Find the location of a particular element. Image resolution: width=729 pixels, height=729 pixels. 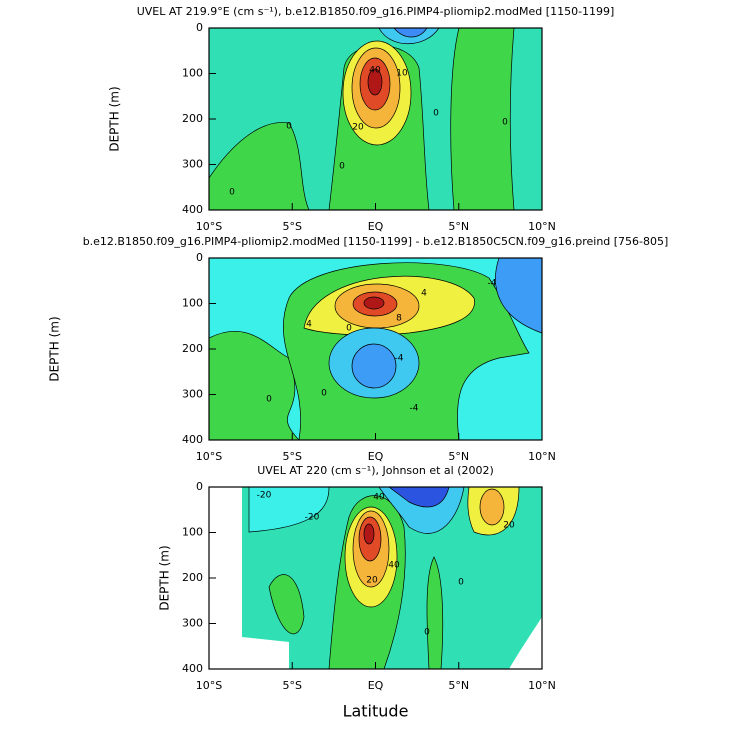

x-axis-label: Latitude is located at coordinates (376, 711).